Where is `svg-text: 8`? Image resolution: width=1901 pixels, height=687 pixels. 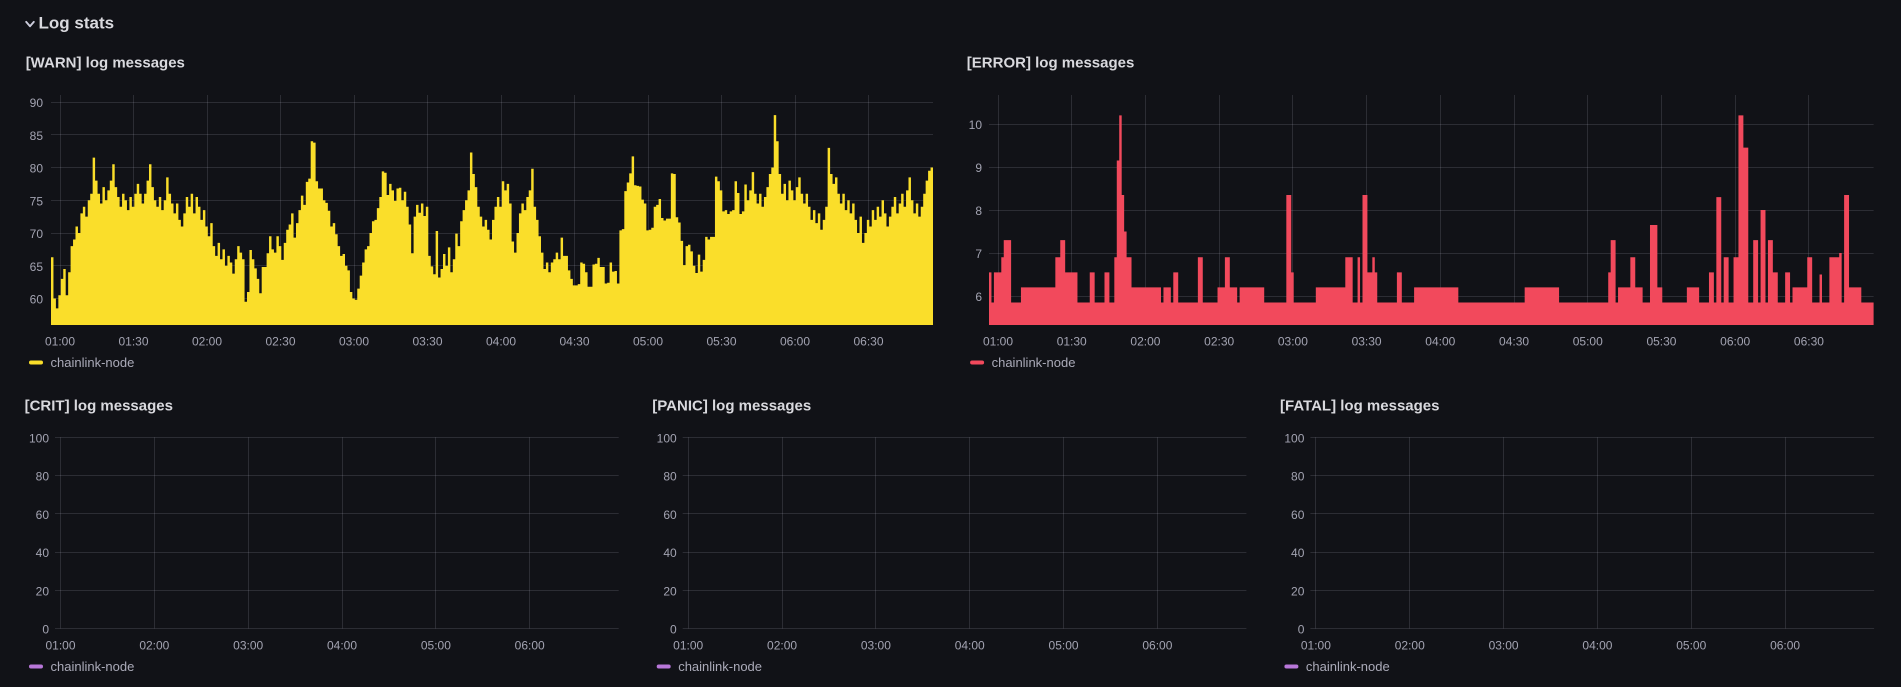 svg-text: 8 is located at coordinates (978, 211).